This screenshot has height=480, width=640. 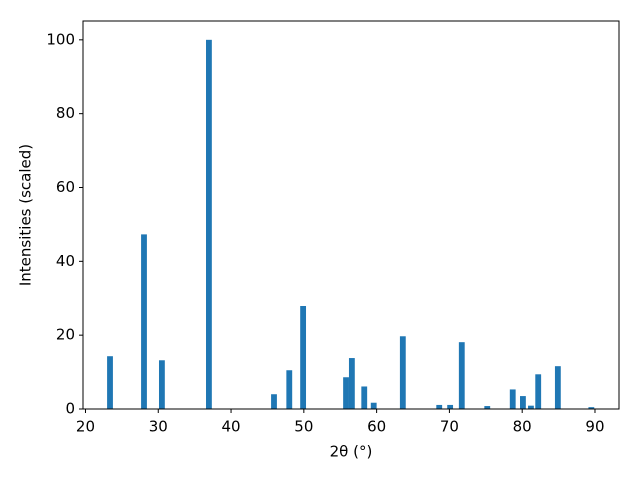 I want to click on x-tick-label: 30, so click(x=158, y=427).